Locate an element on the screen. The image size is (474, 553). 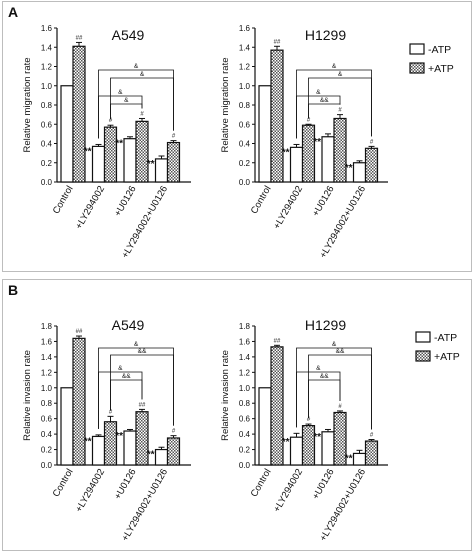
legend-label: +ATP is located at coordinates (441, 69).